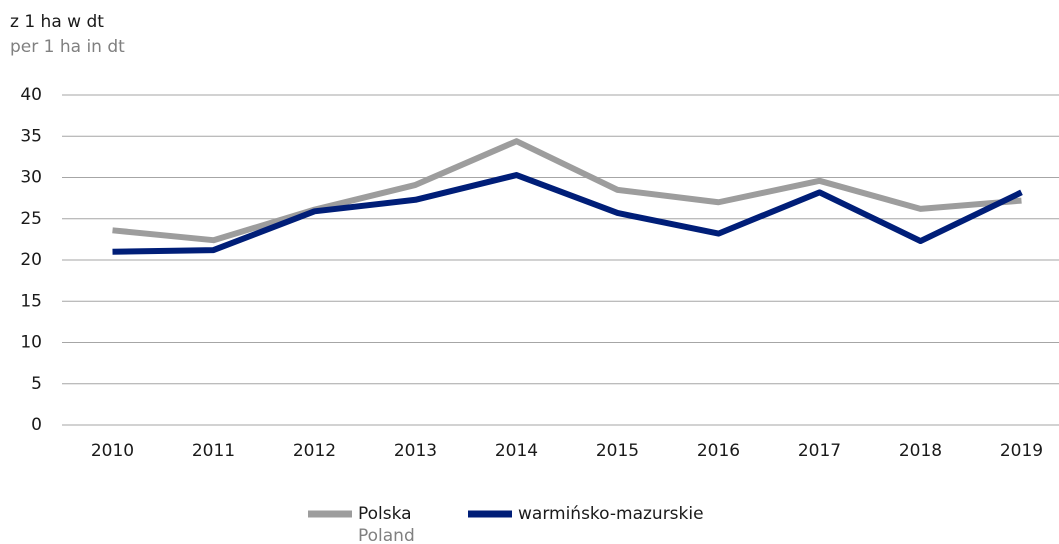 This screenshot has height=544, width=1059. I want to click on y-tick-label: 0, so click(36, 425).